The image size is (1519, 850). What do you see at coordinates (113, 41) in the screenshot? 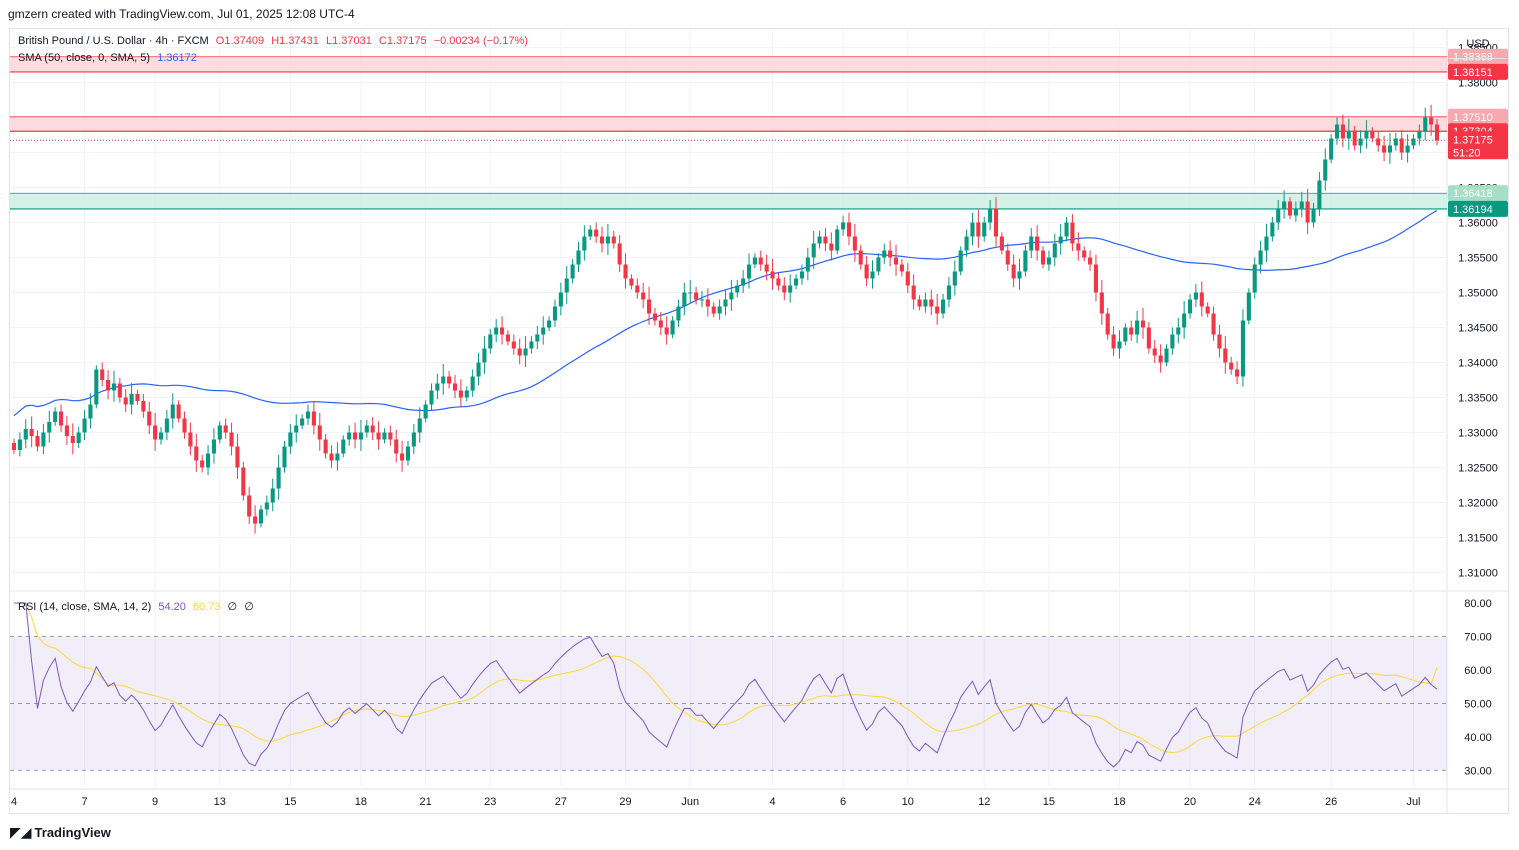
I see `symbol-title: British Pound / U.S. Dollar · 4h · FXCM` at bounding box center [113, 41].